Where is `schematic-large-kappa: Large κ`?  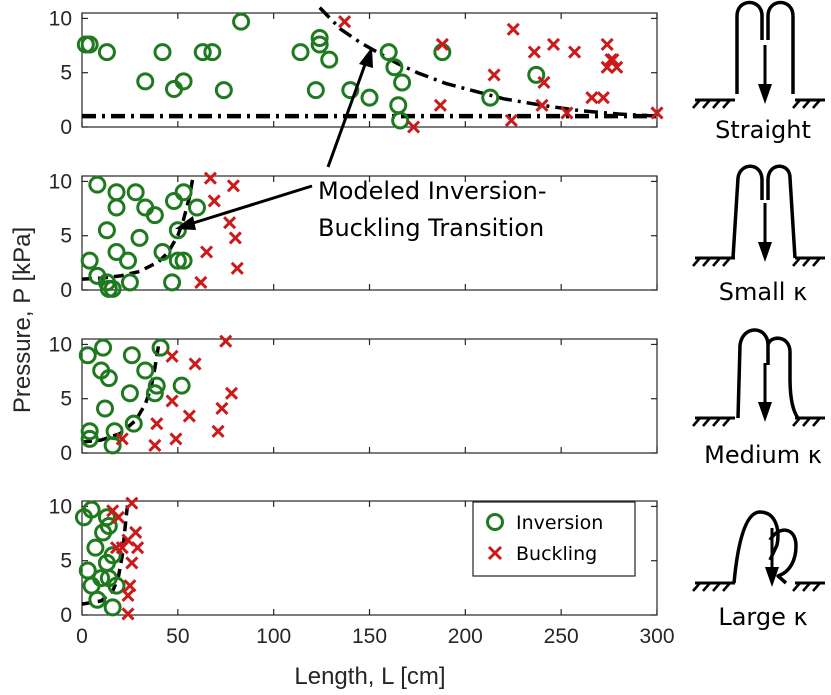
schematic-large-kappa: Large κ is located at coordinates (758, 570).